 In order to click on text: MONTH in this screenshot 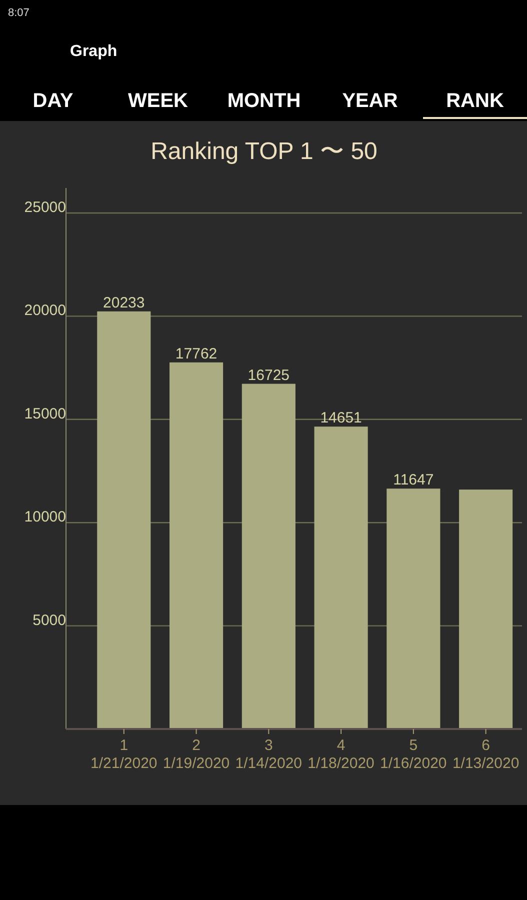, I will do `click(264, 101)`.